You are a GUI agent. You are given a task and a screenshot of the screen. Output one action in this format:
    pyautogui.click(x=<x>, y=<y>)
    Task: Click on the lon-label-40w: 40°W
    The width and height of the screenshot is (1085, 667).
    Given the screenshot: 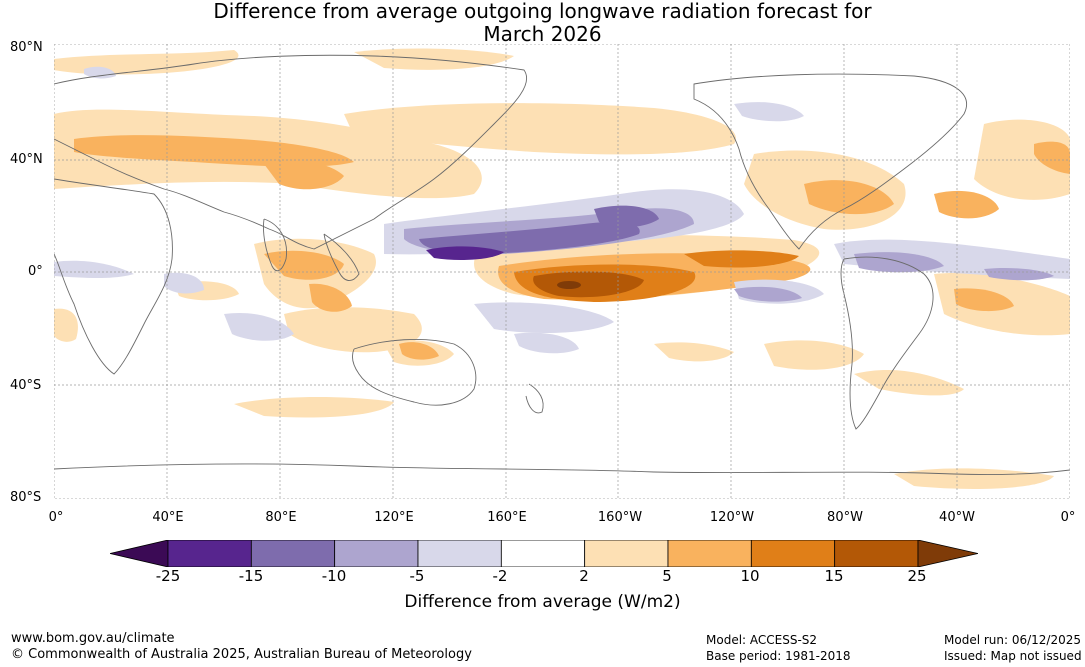 What is the action you would take?
    pyautogui.click(x=957, y=517)
    